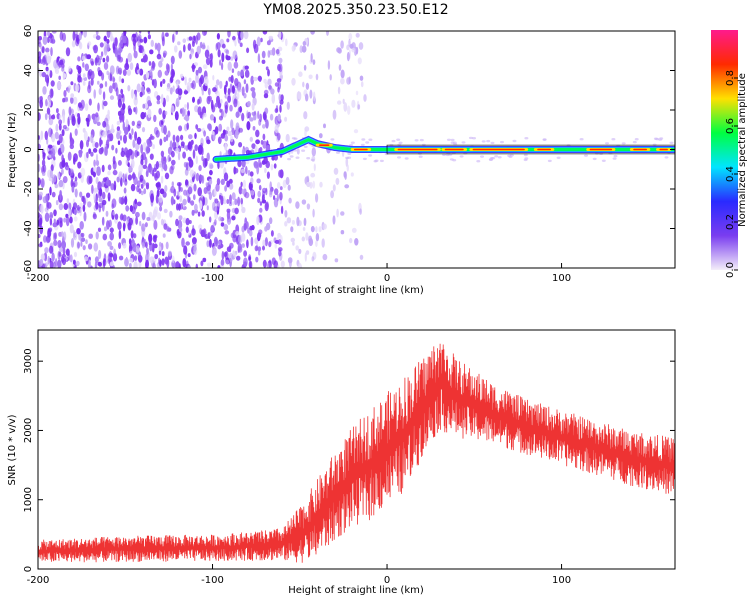  I want to click on snr-x-axis-label: Height of straight line (km), so click(356, 590).